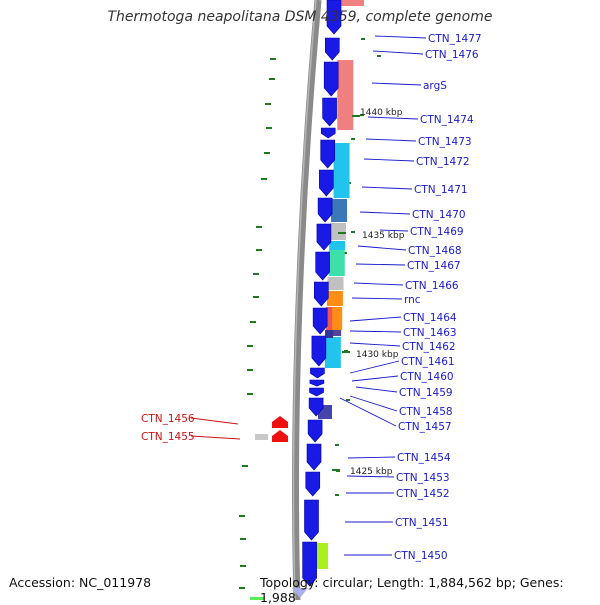 The width and height of the screenshot is (600, 605). I want to click on gene-label: CTN_1462, so click(429, 347).